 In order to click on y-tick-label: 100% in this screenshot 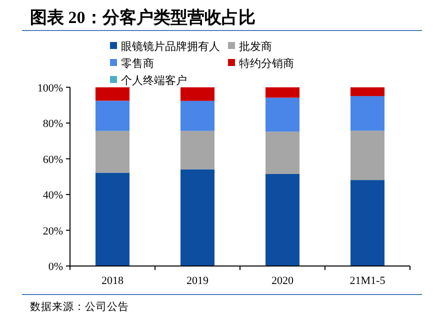, I will do `click(50, 88)`.